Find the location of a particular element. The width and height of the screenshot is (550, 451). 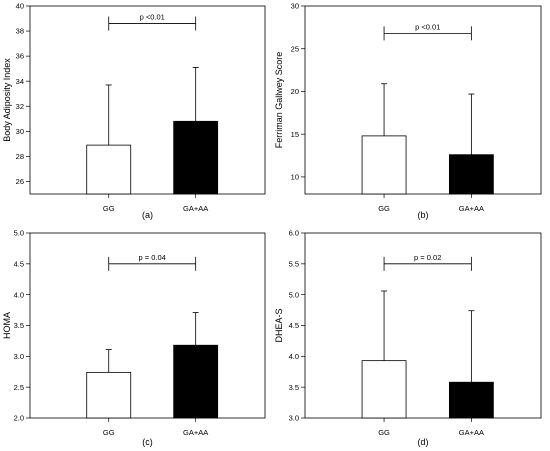

panel-label: (c) is located at coordinates (147, 442).